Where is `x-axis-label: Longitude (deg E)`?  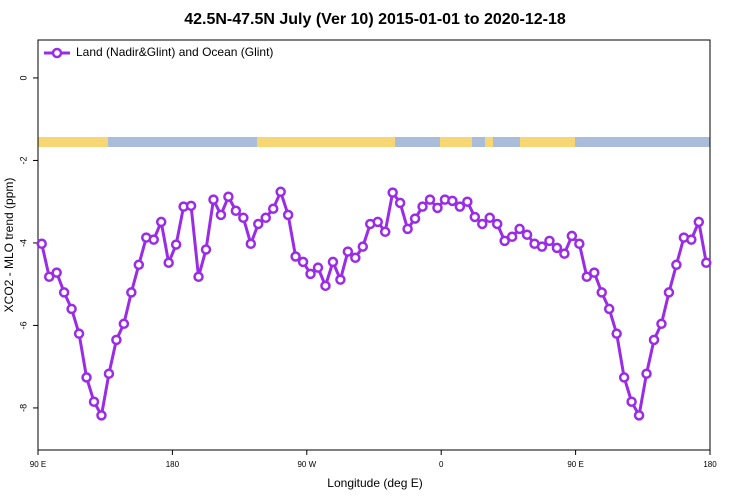
x-axis-label: Longitude (deg E) is located at coordinates (374, 483).